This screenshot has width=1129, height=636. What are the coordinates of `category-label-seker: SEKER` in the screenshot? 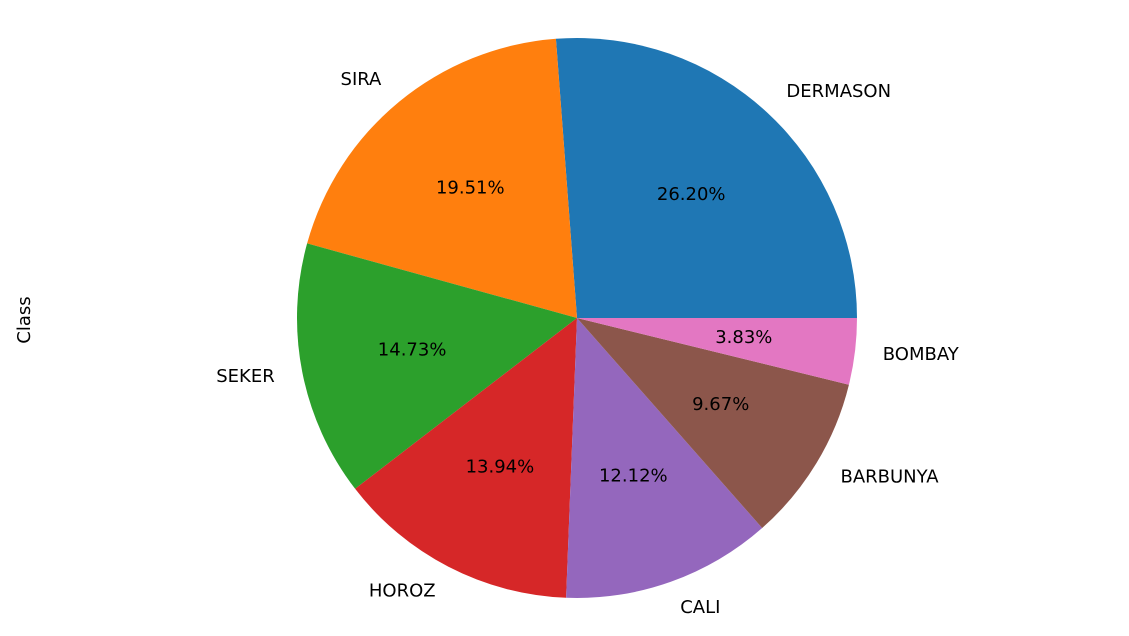 It's located at (245, 376).